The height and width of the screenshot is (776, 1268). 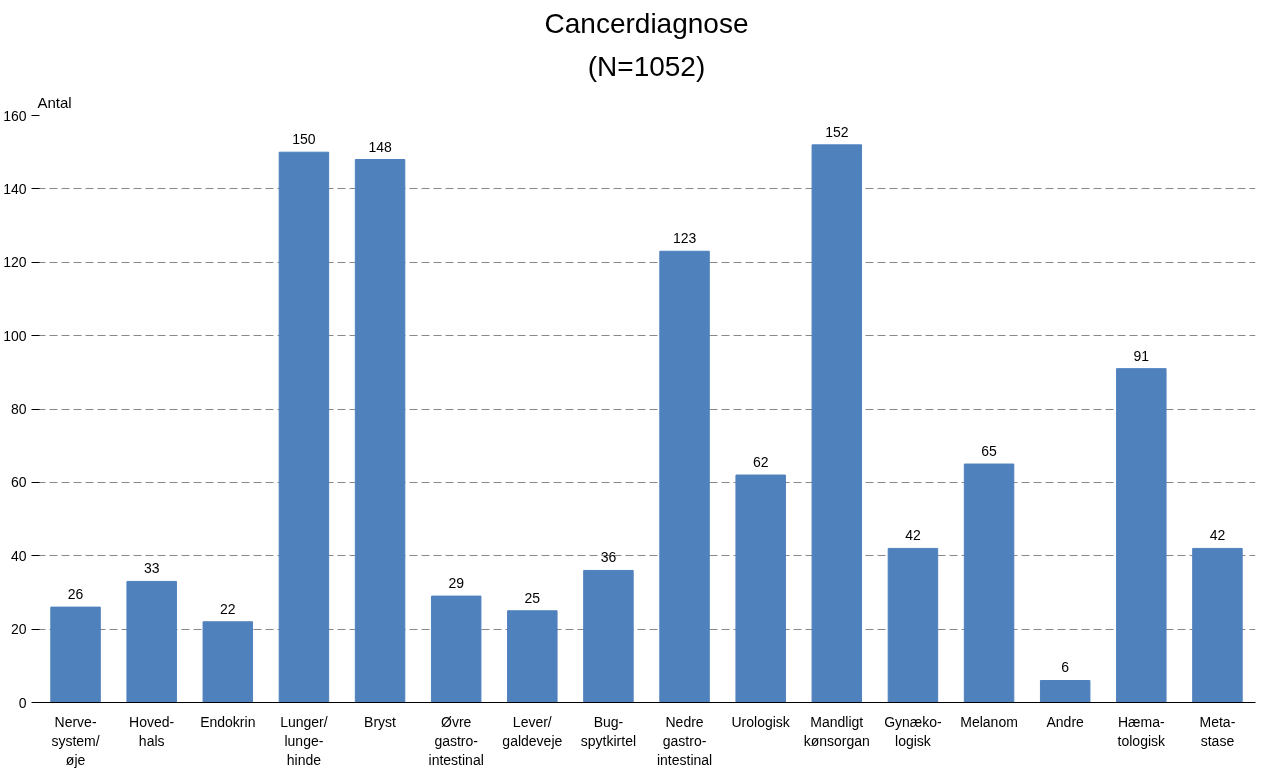 What do you see at coordinates (304, 740) in the screenshot?
I see `x-tick-label: Lunger/ lunge- hinde` at bounding box center [304, 740].